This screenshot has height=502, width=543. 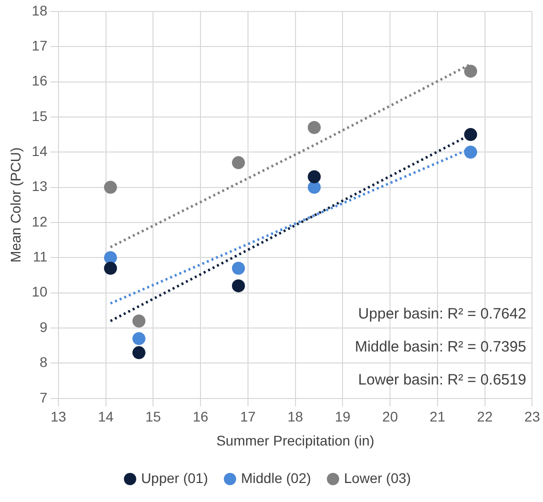 What do you see at coordinates (200, 416) in the screenshot?
I see `x-tick-label: 16` at bounding box center [200, 416].